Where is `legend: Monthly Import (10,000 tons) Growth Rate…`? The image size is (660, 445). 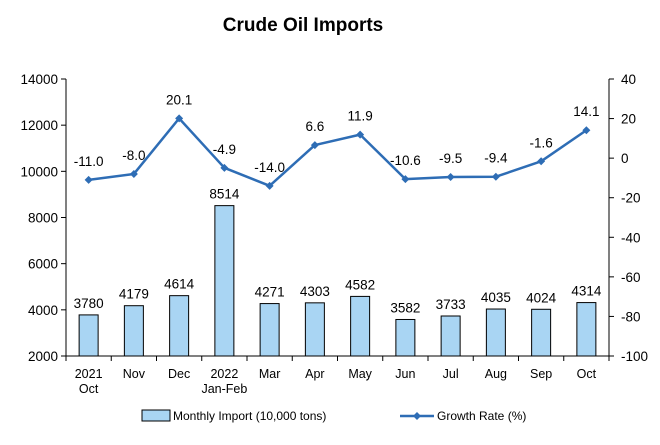 legend: Monthly Import (10,000 tons) Growth Rate… is located at coordinates (333, 416).